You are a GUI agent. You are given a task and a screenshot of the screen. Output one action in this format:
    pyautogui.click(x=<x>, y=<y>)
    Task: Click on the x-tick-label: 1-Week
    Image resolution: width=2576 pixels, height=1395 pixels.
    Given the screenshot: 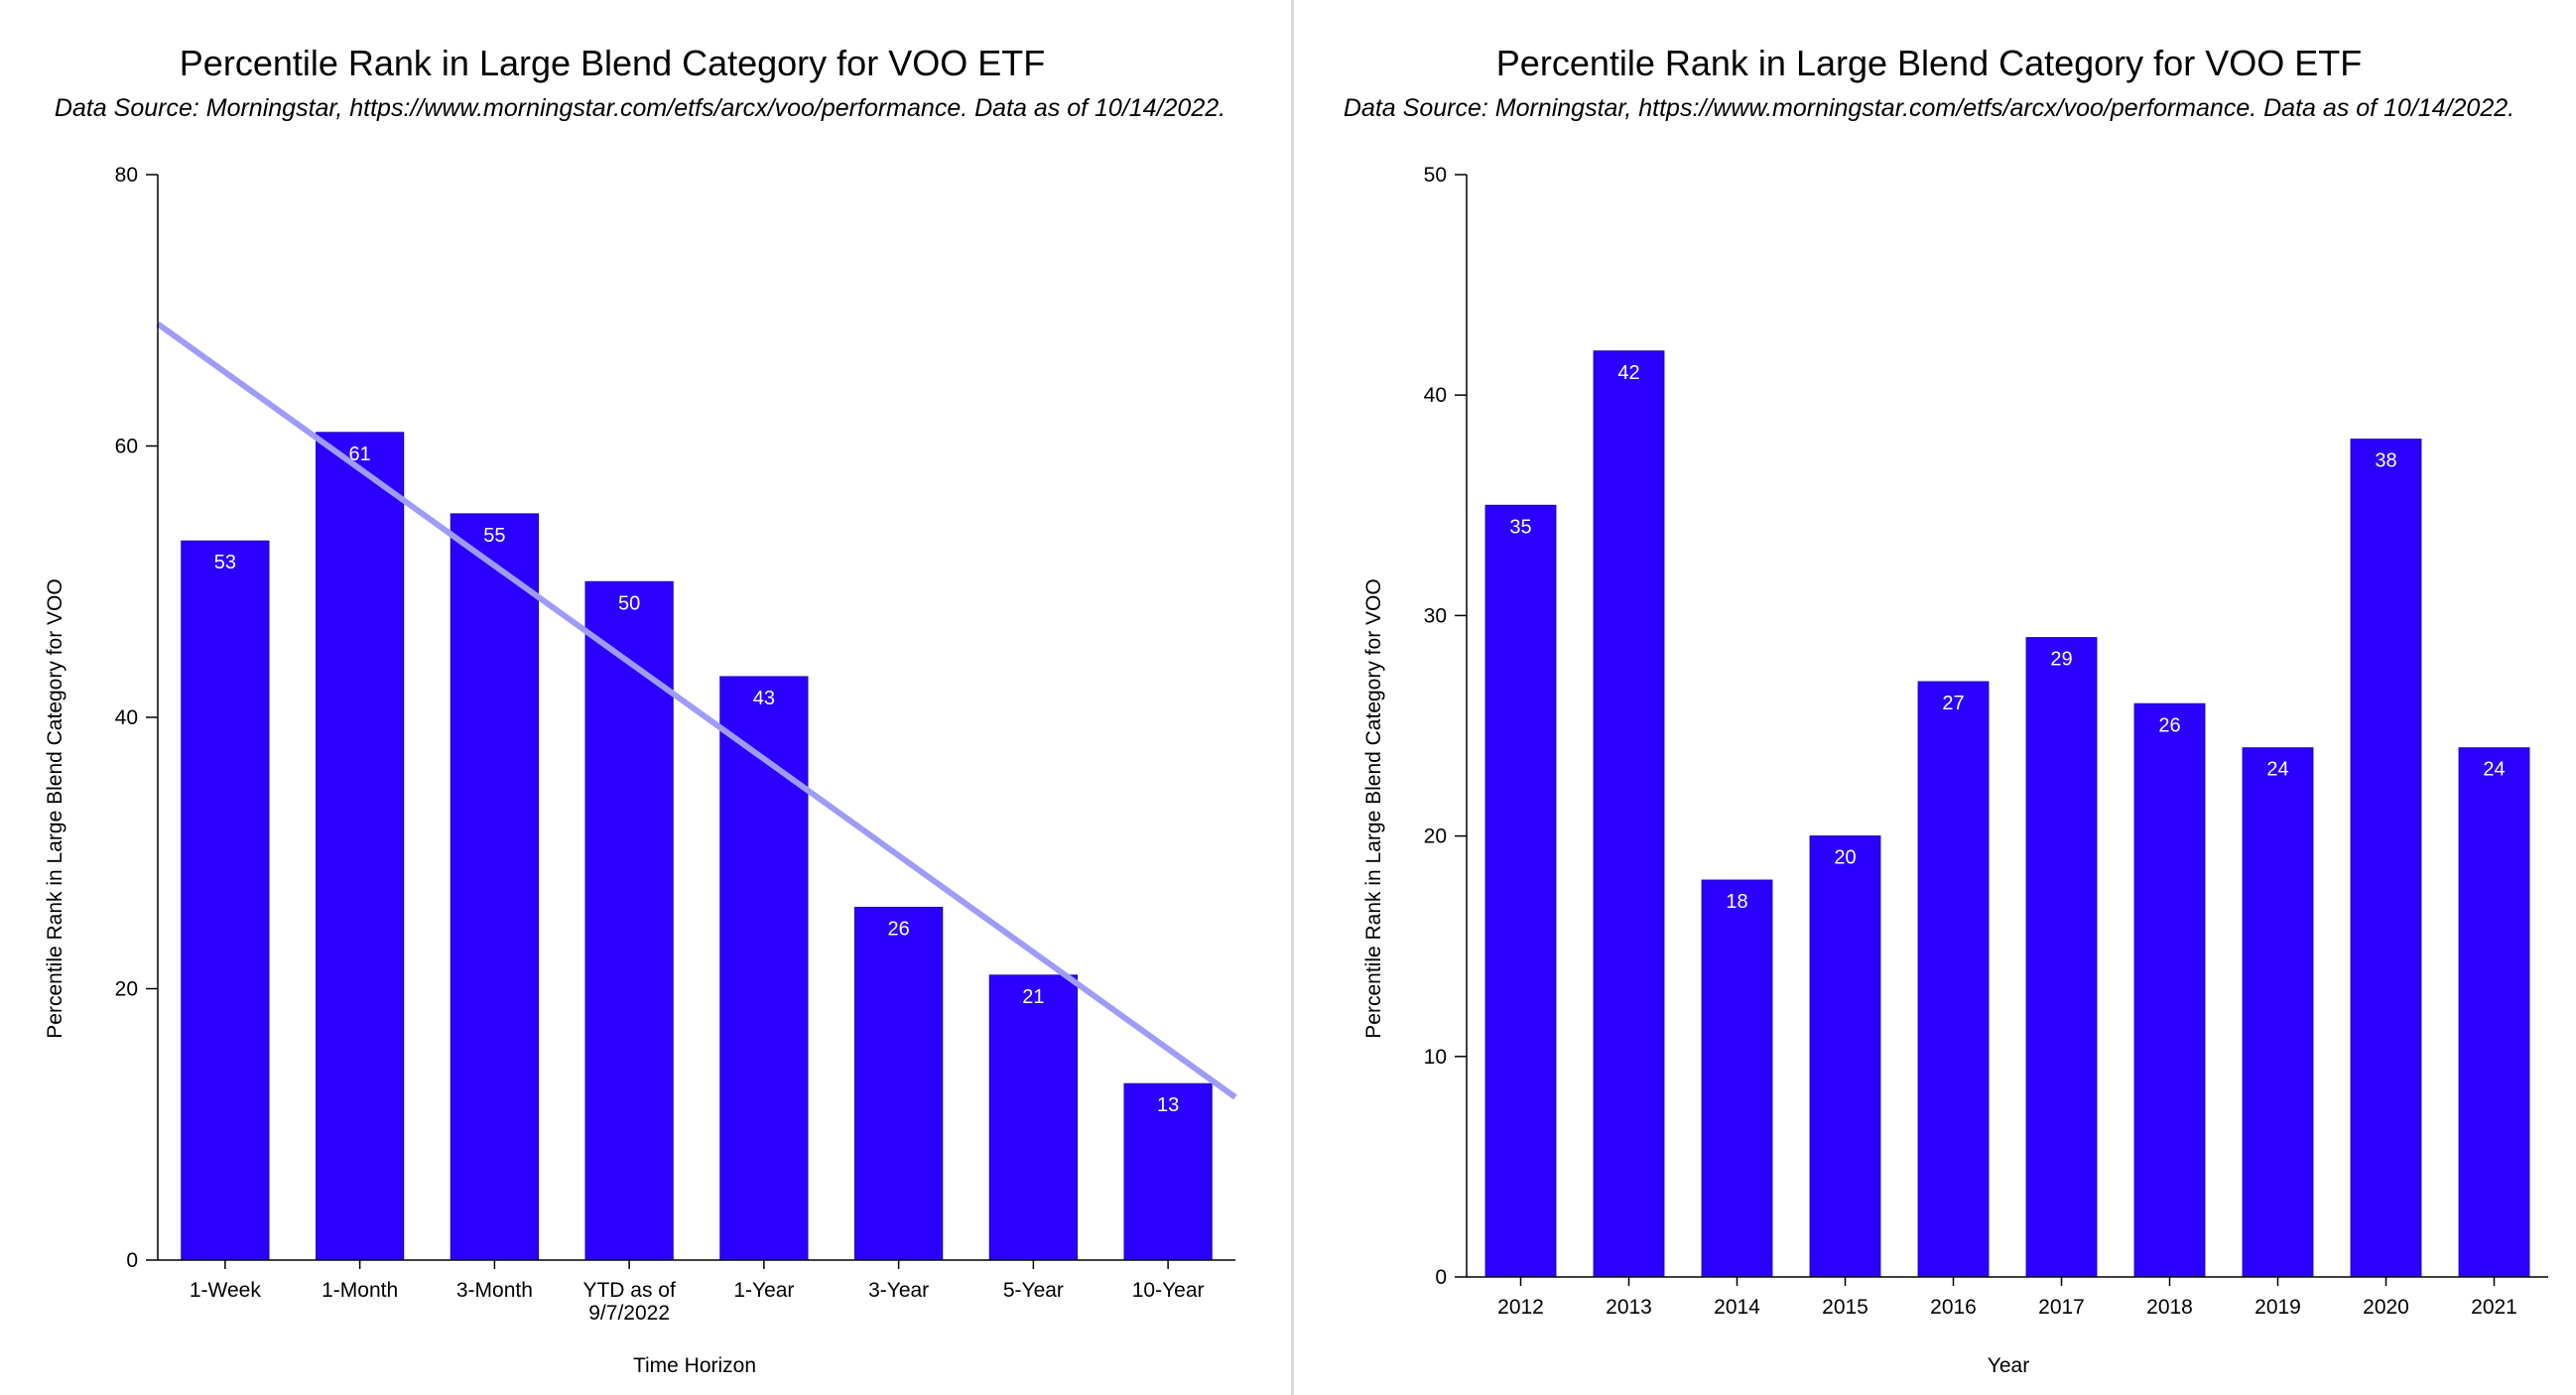 What is the action you would take?
    pyautogui.click(x=226, y=1290)
    